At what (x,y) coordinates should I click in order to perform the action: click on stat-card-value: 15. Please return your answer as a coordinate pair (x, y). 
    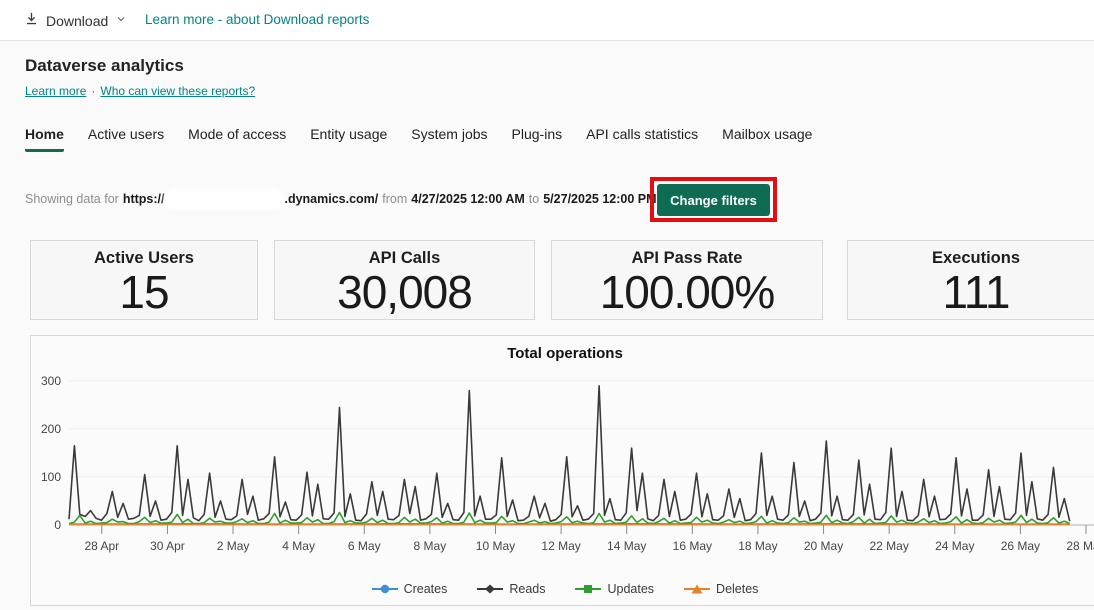
    Looking at the image, I should click on (144, 292).